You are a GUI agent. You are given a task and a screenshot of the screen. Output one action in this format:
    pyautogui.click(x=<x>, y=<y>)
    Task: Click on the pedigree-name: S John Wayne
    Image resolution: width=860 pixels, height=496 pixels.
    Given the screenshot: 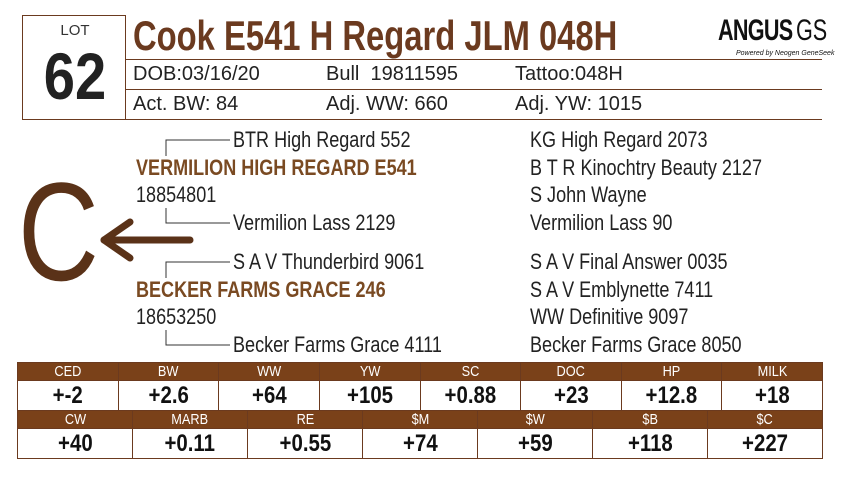 What is the action you would take?
    pyautogui.click(x=588, y=194)
    